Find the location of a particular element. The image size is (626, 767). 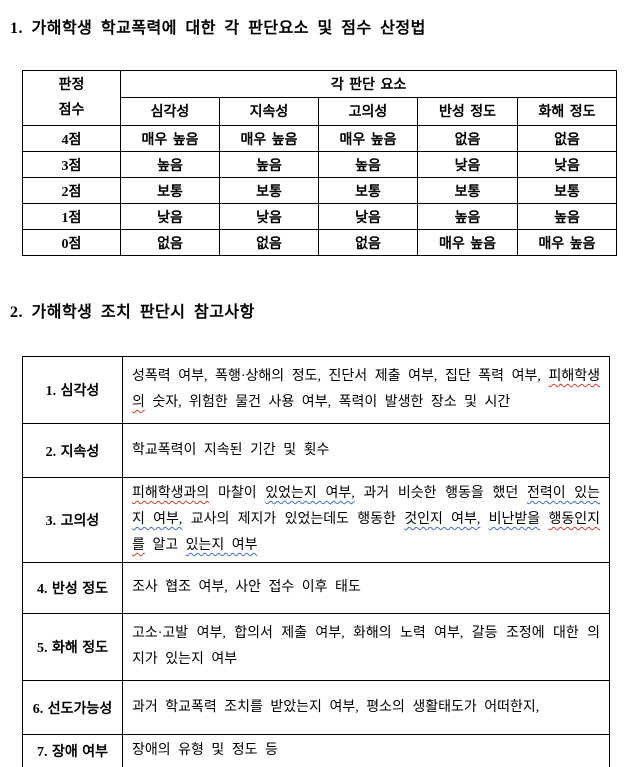

criterion-description: 장애의 유형 및 정도 등 is located at coordinates (366, 750).